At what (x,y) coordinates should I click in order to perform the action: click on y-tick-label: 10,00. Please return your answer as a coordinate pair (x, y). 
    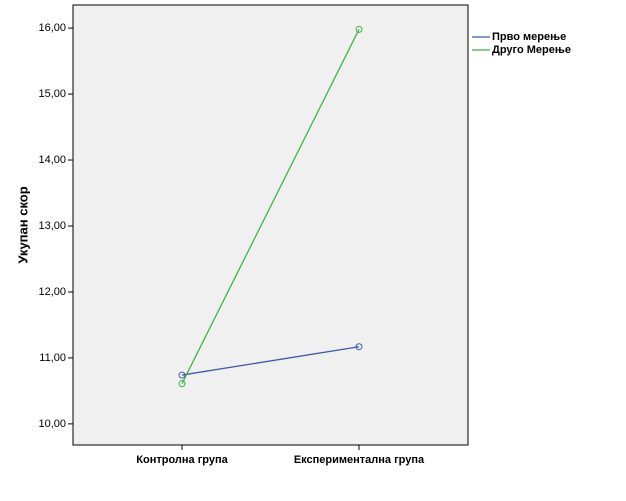
    Looking at the image, I should click on (52, 424).